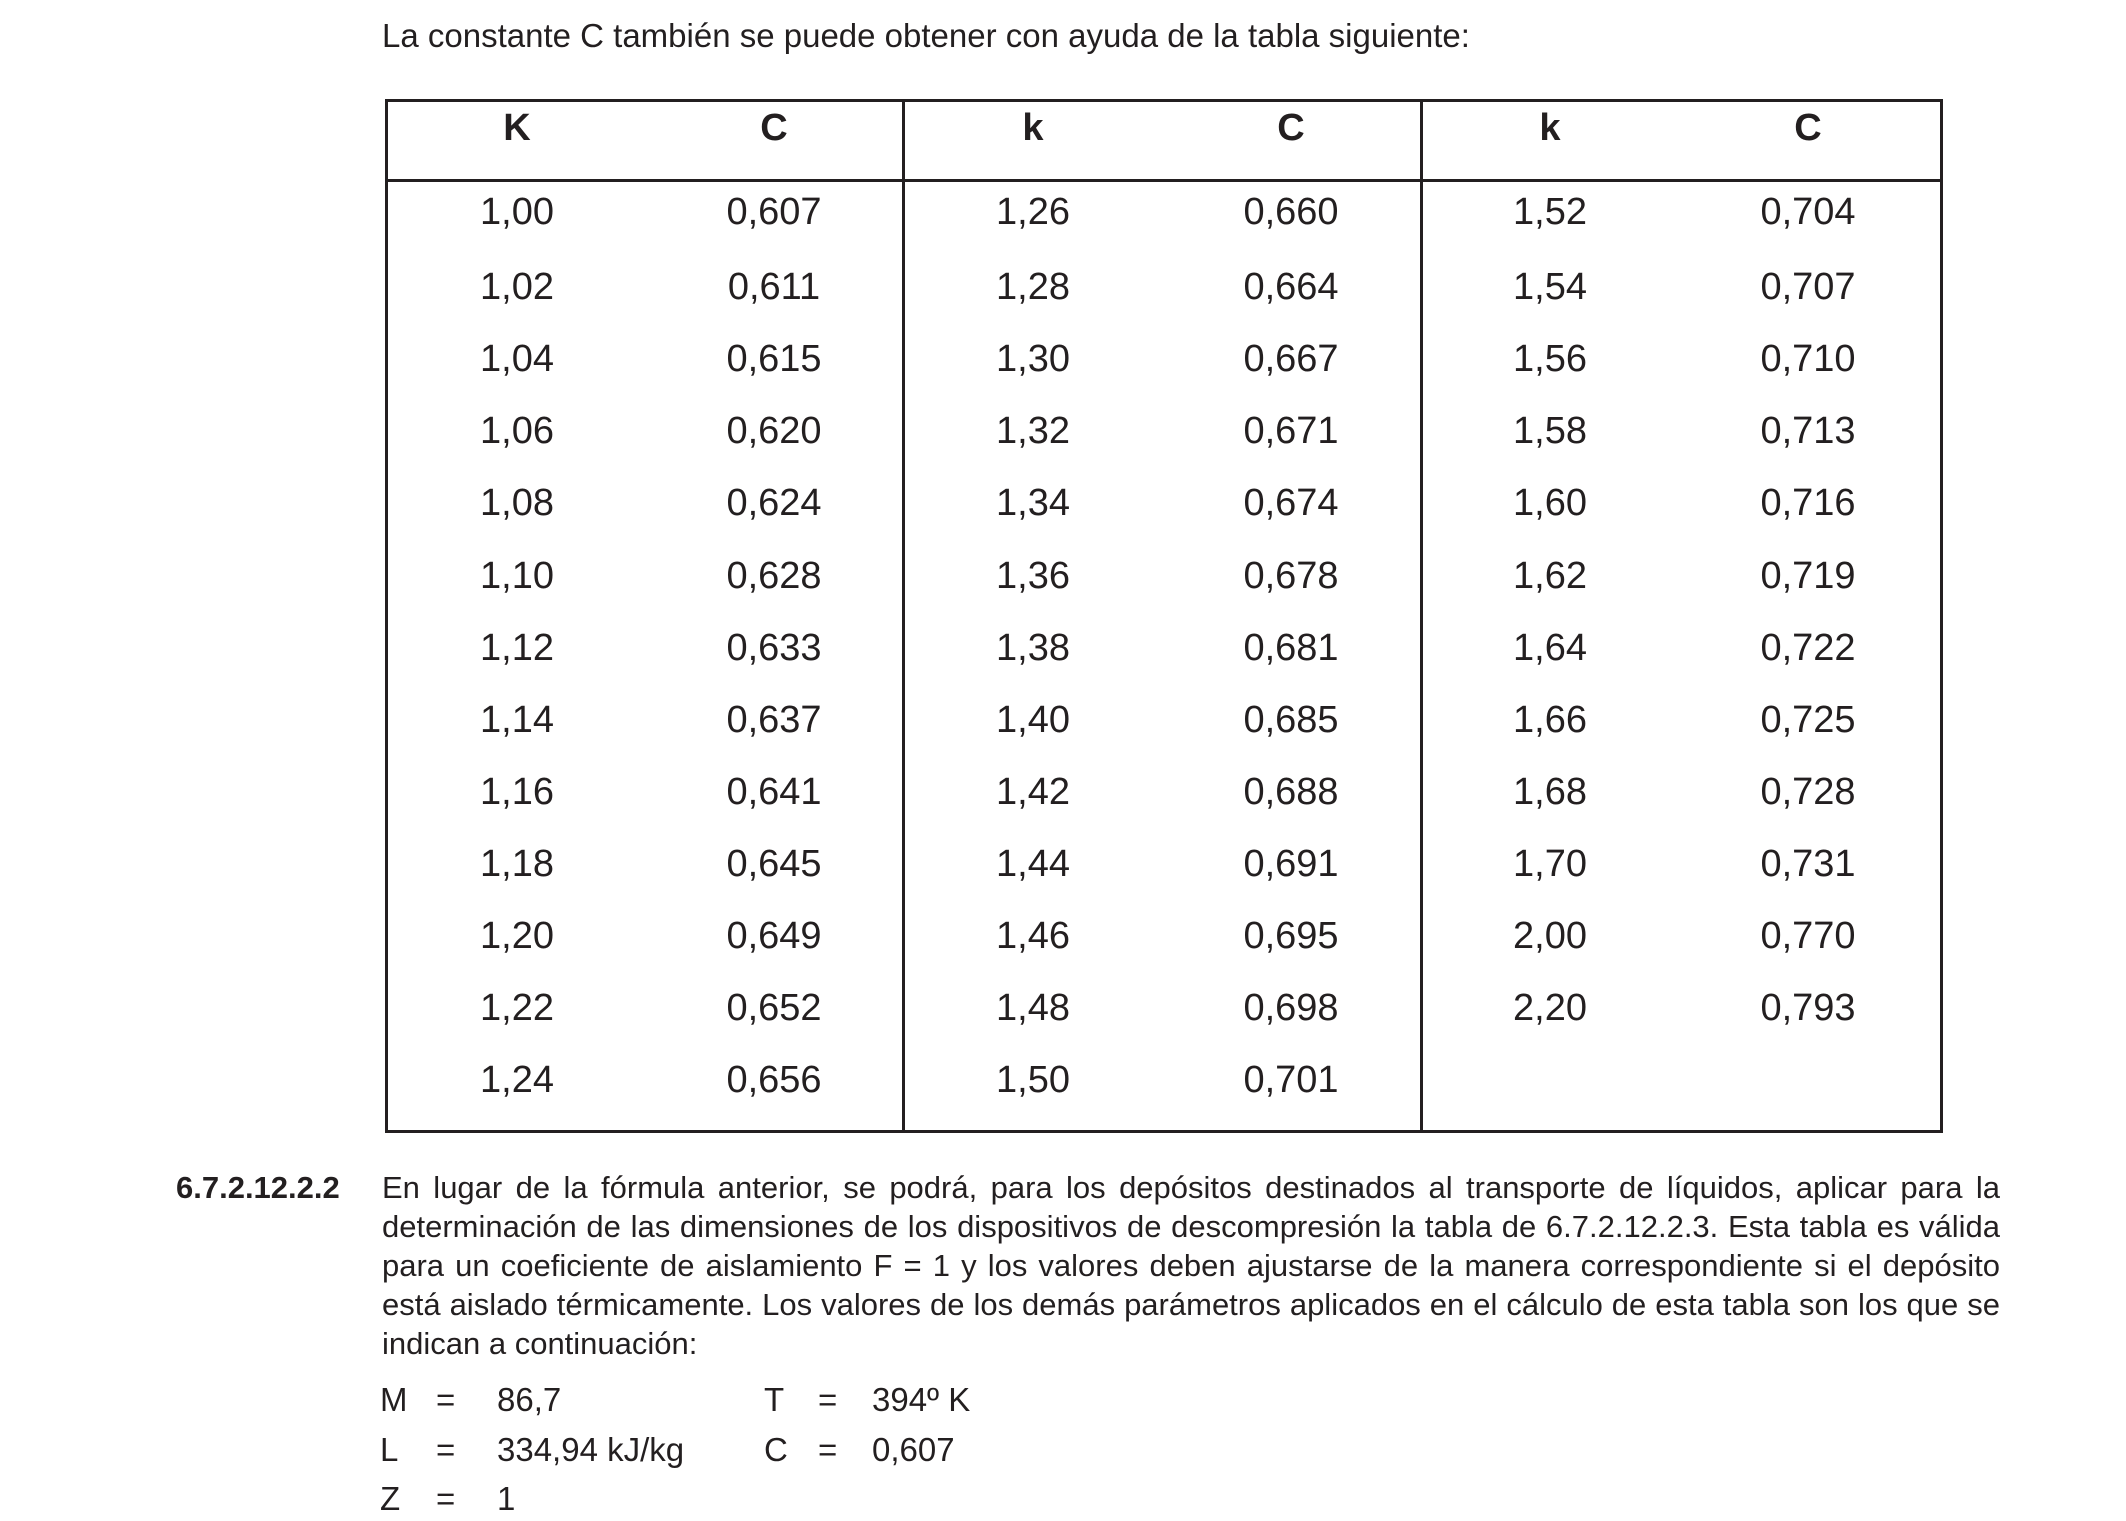 The height and width of the screenshot is (1521, 2126). Describe the element at coordinates (1033, 1080) in the screenshot. I see `table-cell-k: 1,50` at that location.